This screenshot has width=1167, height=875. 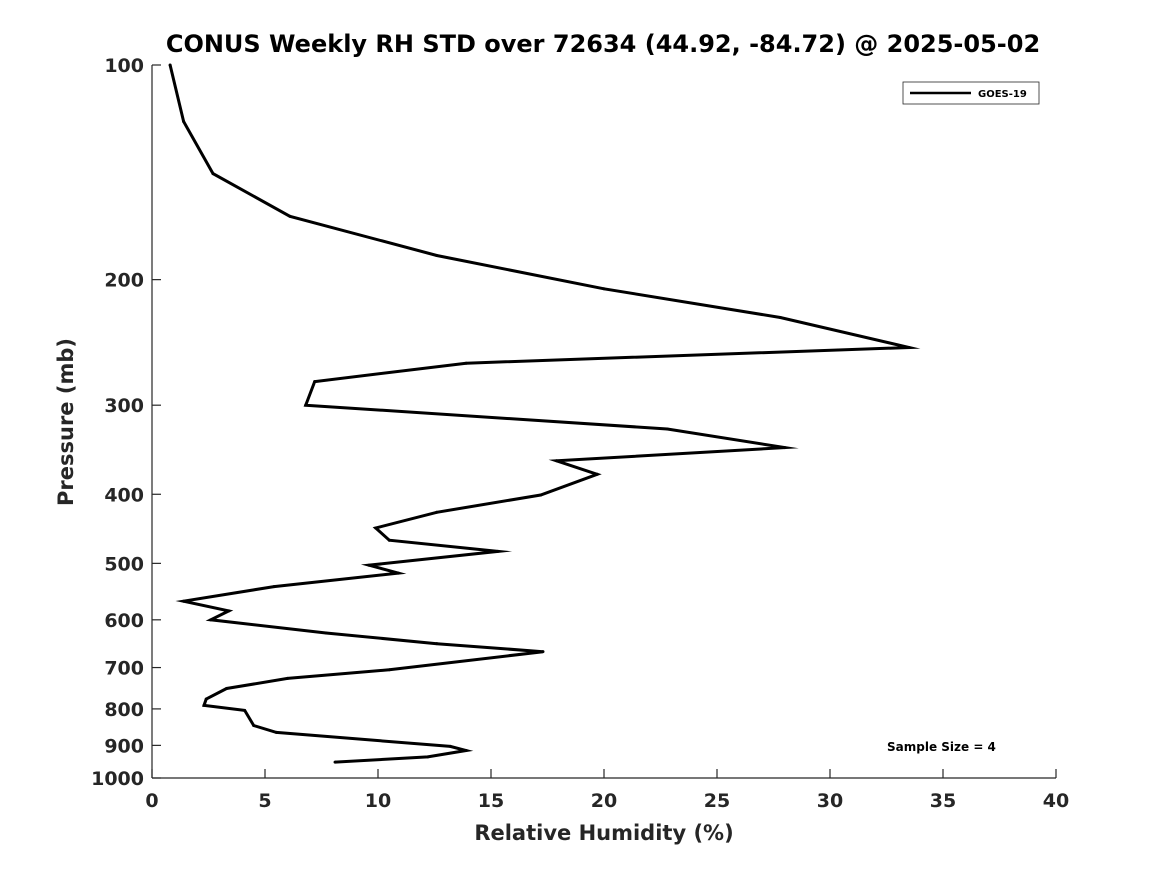 I want to click on legend: GOES-19, so click(x=971, y=93).